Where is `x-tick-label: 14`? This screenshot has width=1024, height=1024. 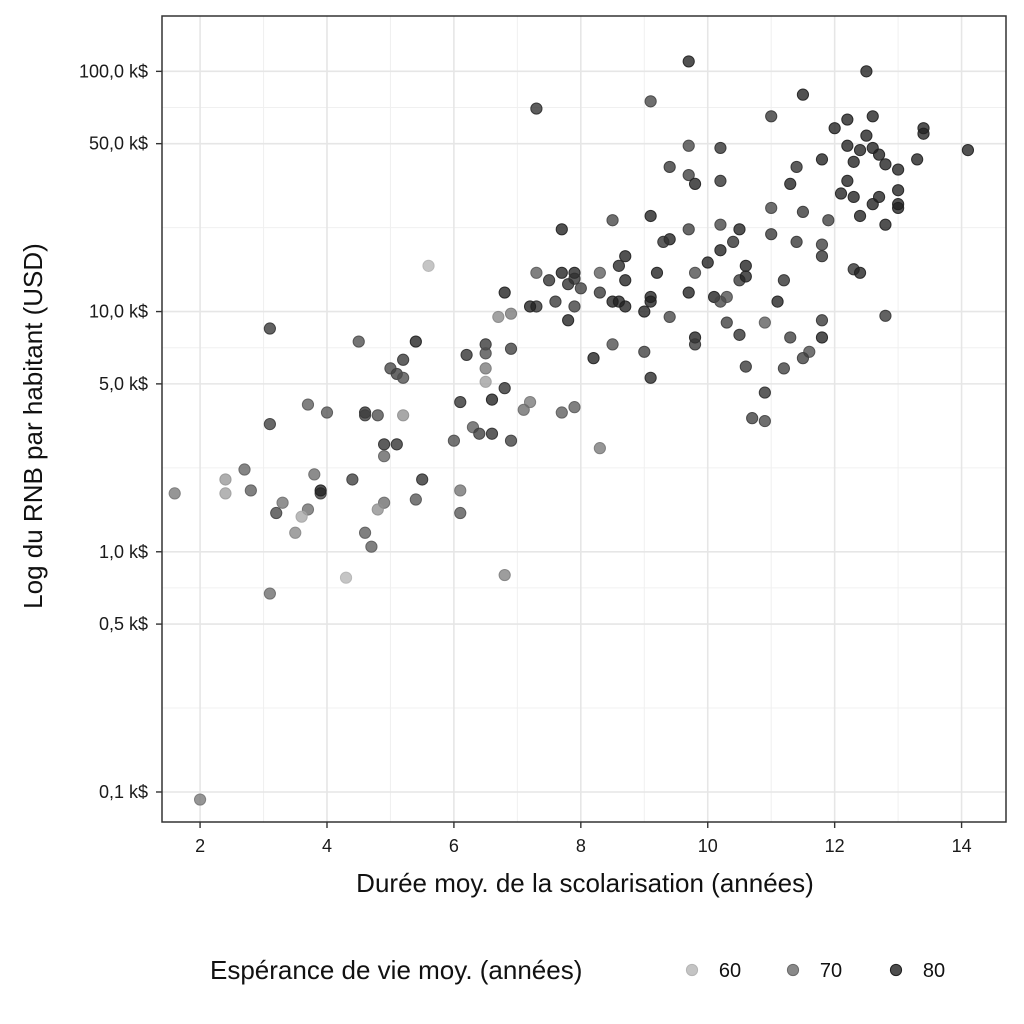 x-tick-label: 14 is located at coordinates (962, 846).